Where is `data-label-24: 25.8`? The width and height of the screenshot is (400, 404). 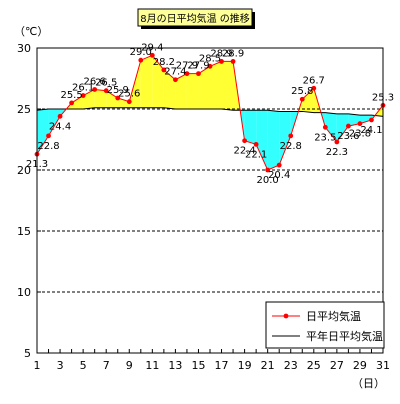 data-label-24: 25.8 is located at coordinates (302, 91).